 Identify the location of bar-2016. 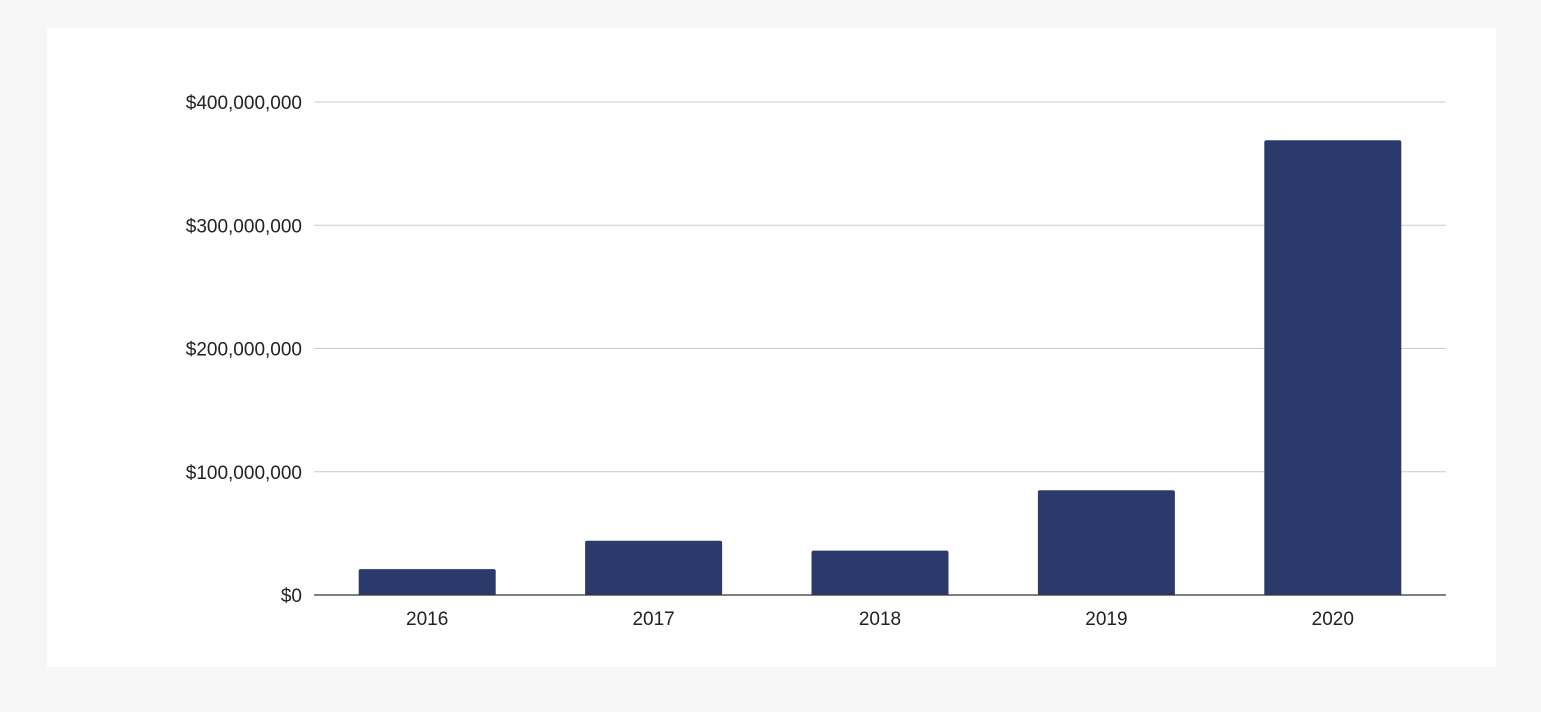
(427, 582).